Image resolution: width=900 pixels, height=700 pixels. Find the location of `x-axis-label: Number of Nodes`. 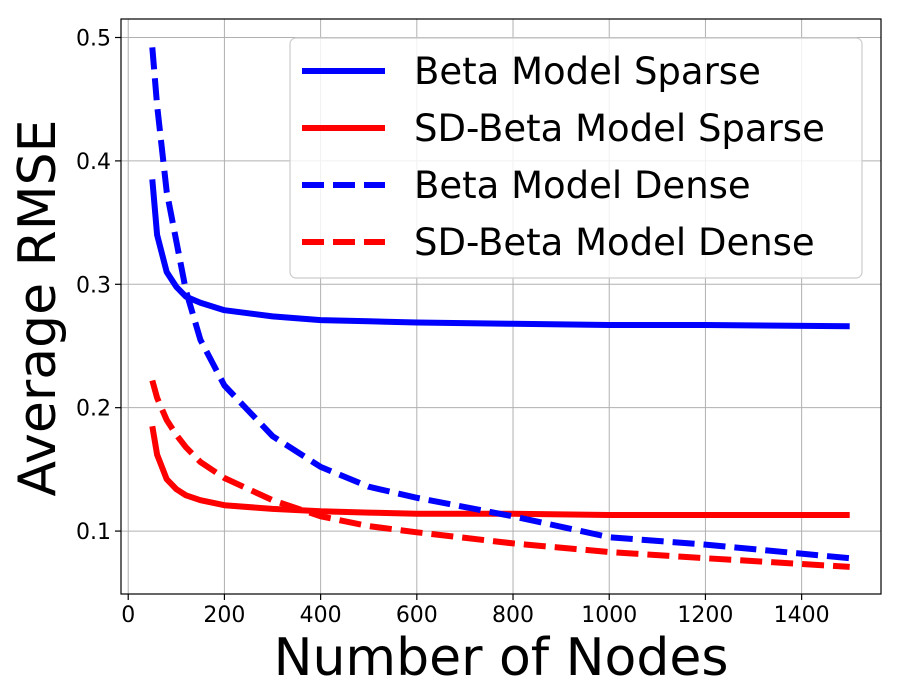

x-axis-label: Number of Nodes is located at coordinates (501, 658).